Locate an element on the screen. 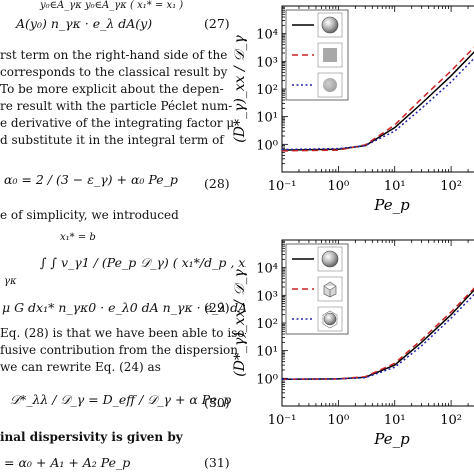  eq31-number: (31) is located at coordinates (217, 462).